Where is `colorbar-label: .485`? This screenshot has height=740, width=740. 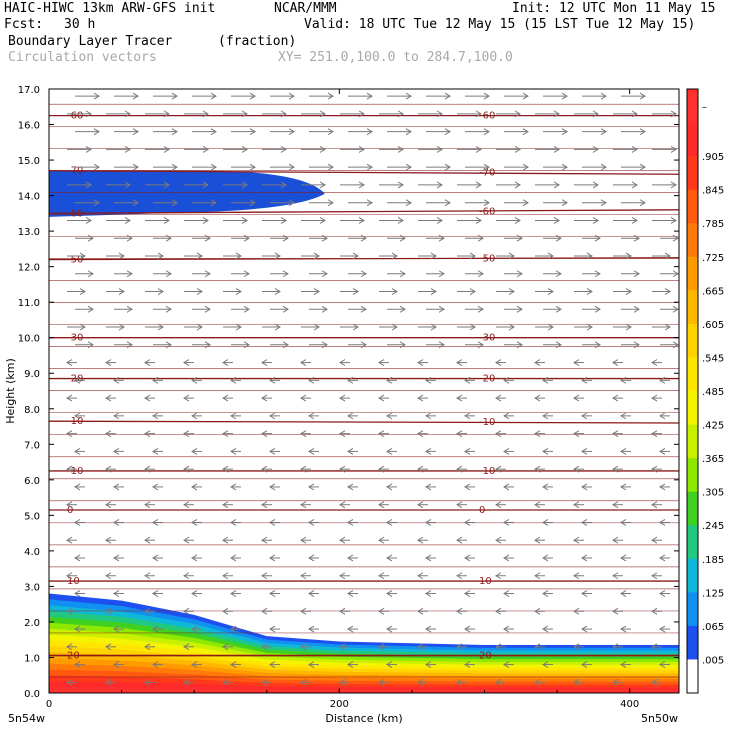 colorbar-label: .485 is located at coordinates (713, 392).